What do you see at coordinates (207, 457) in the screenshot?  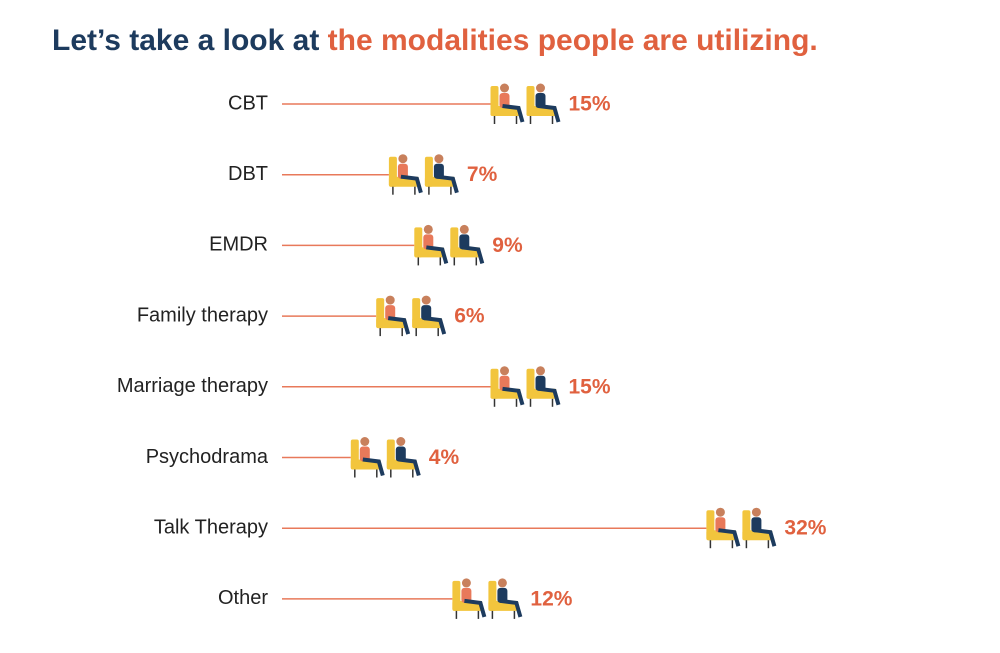 I see `category-label: Psychodrama` at bounding box center [207, 457].